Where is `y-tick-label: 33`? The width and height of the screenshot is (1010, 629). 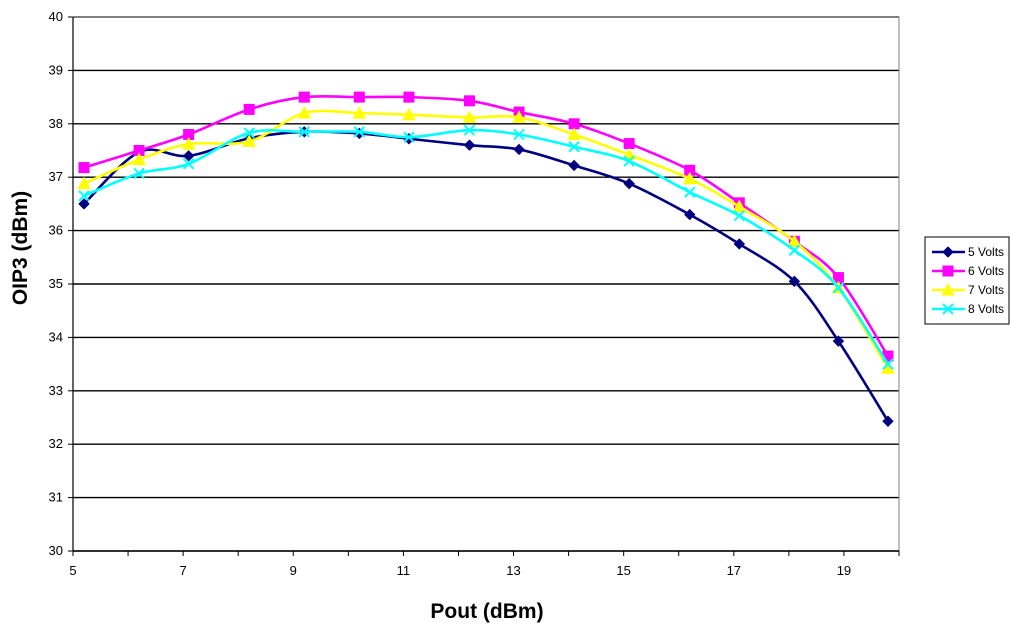 y-tick-label: 33 is located at coordinates (56, 390).